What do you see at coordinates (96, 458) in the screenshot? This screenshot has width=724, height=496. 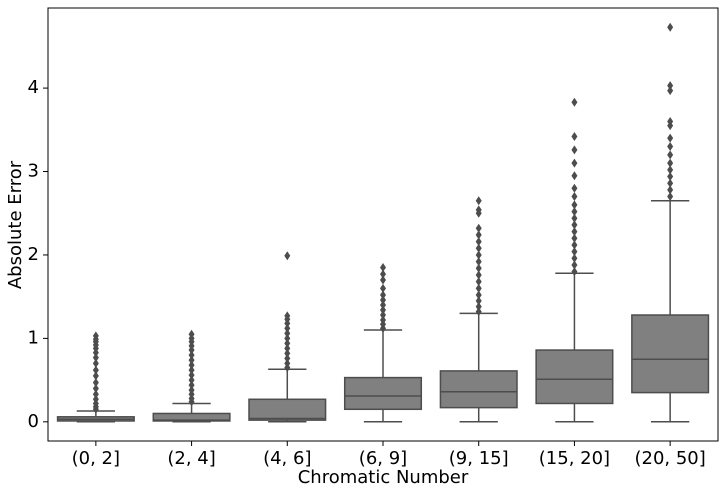 I see `x-tick-label: (0, 2]` at bounding box center [96, 458].